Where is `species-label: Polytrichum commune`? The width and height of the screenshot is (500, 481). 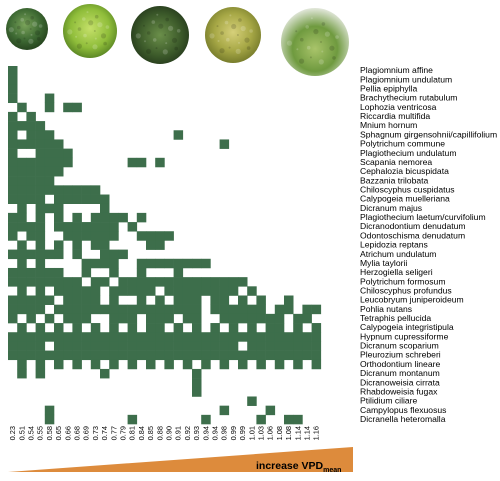
species-label: Polytrichum commune is located at coordinates (402, 144).